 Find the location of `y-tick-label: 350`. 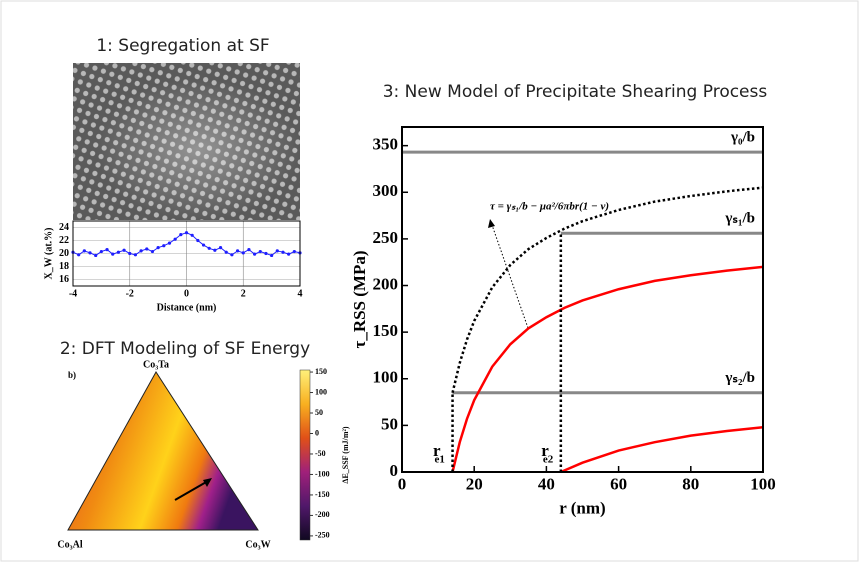

y-tick-label: 350 is located at coordinates (386, 144).